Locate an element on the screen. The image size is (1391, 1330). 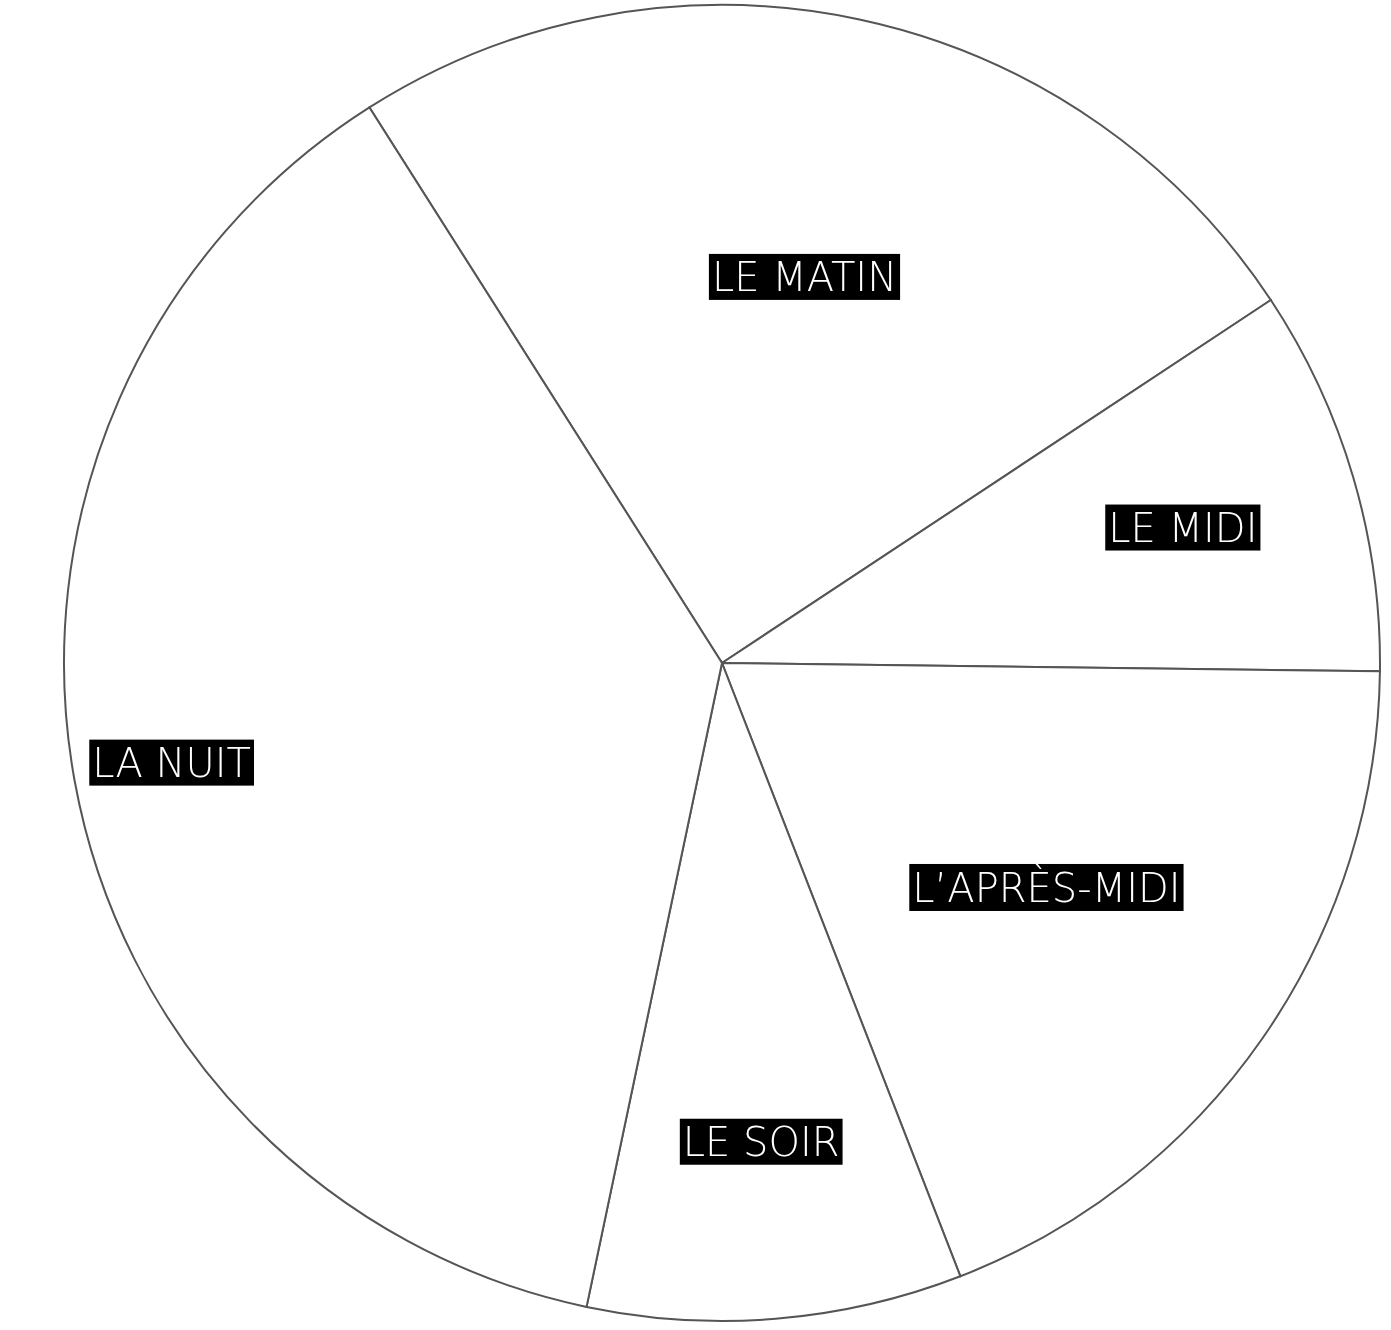
slice-label: LE SOIR is located at coordinates (761, 1141).